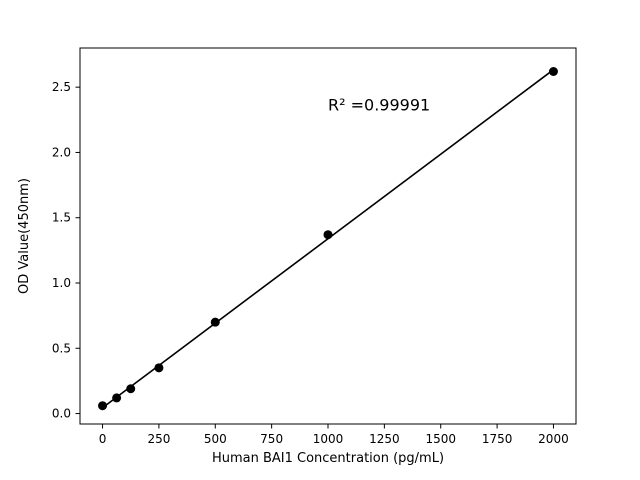 The height and width of the screenshot is (480, 640). I want to click on y-tick-label: 2.5, so click(61, 87).